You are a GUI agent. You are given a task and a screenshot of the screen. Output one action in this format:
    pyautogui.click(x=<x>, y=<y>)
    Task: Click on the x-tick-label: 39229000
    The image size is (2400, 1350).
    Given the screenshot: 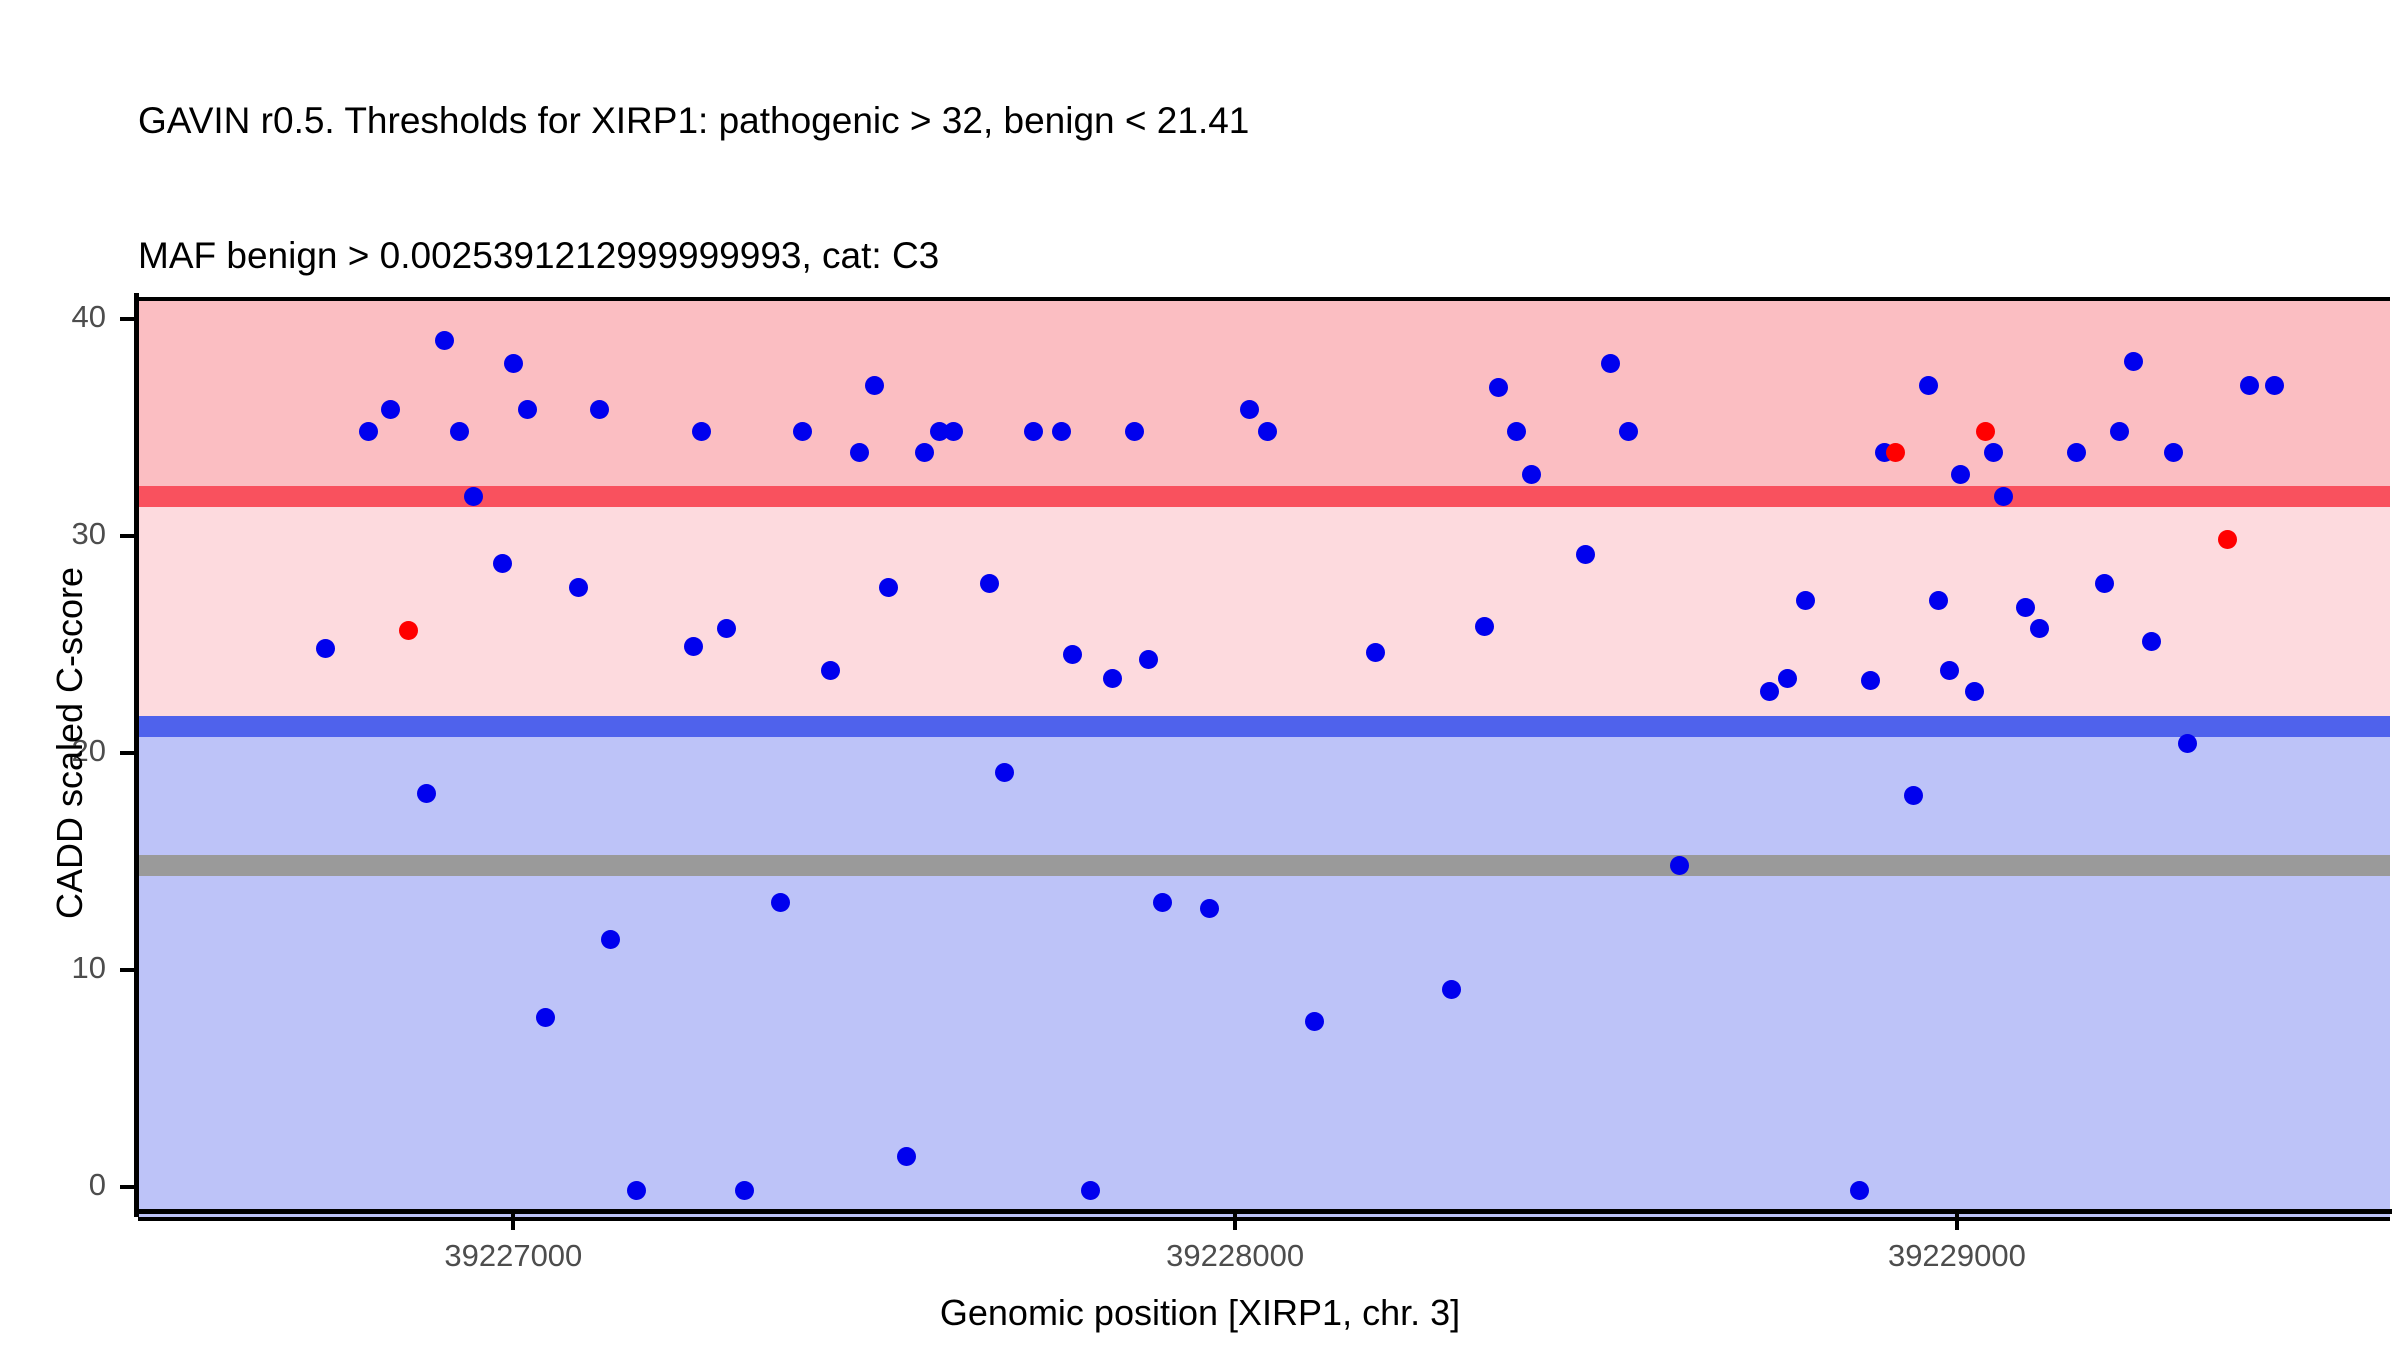 What is the action you would take?
    pyautogui.click(x=1956, y=1255)
    